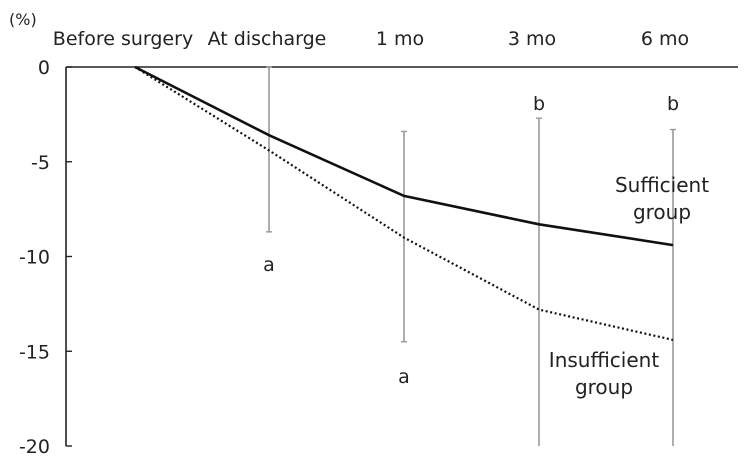  Describe the element at coordinates (662, 185) in the screenshot. I see `sufficient-series-label: Sufficient` at that location.